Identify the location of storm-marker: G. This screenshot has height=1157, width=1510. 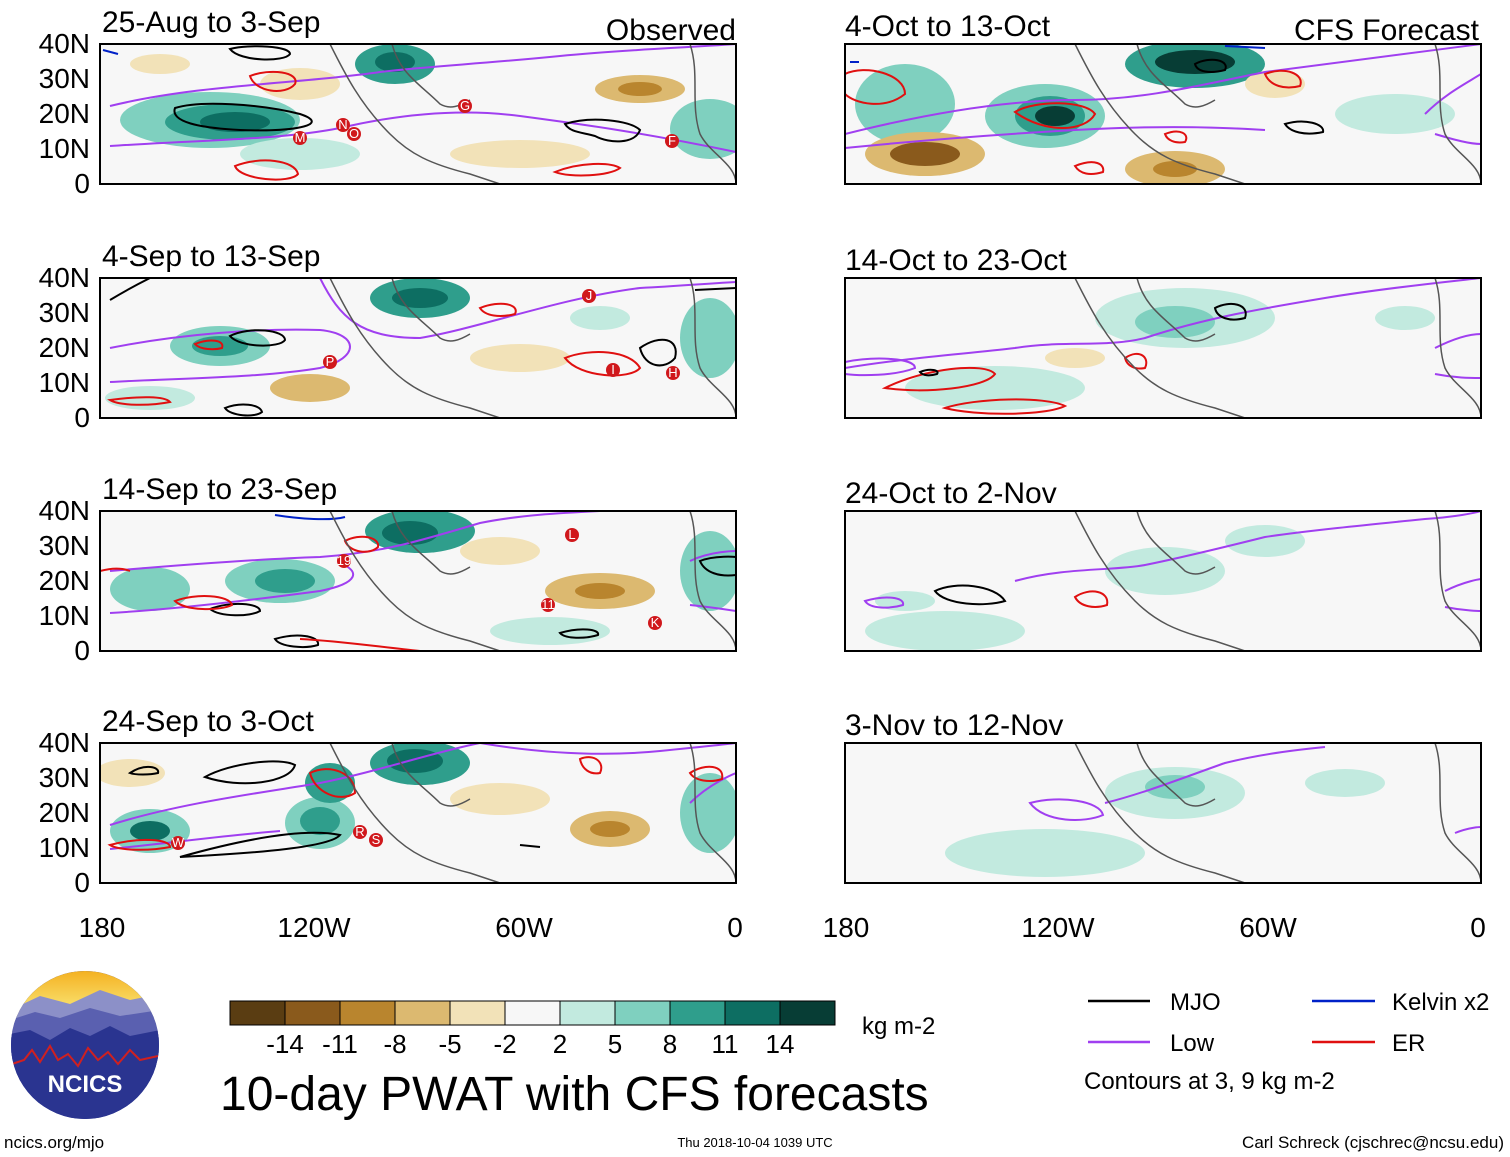
(465, 105).